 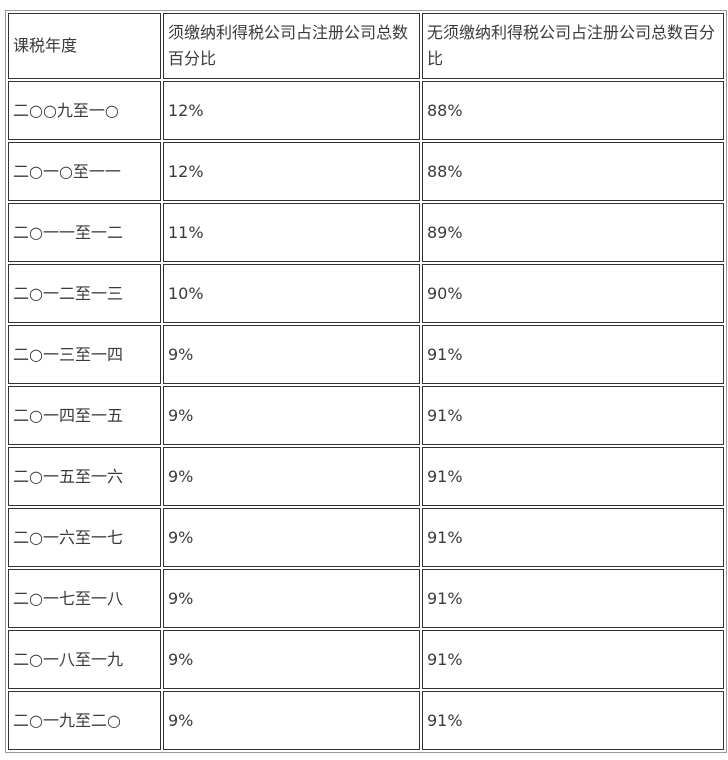 I want to click on table-row: 二○一三至一四 9% 91%, so click(x=366, y=354).